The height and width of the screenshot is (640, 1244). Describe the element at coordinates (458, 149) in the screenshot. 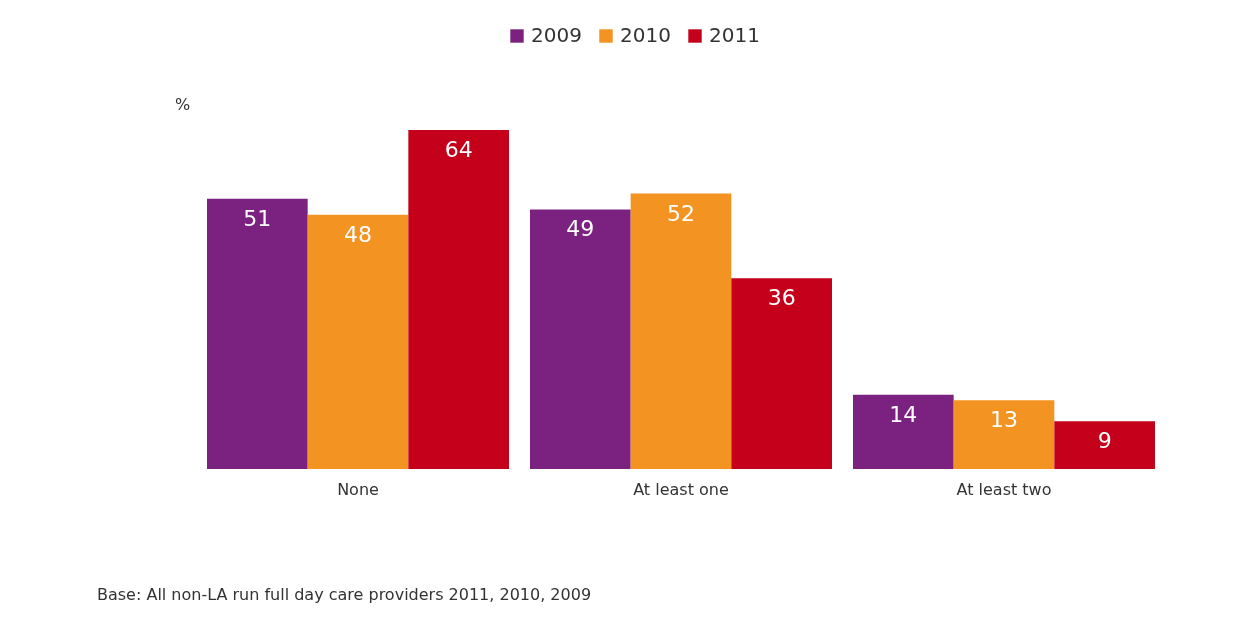

I see `data-label: 64` at that location.